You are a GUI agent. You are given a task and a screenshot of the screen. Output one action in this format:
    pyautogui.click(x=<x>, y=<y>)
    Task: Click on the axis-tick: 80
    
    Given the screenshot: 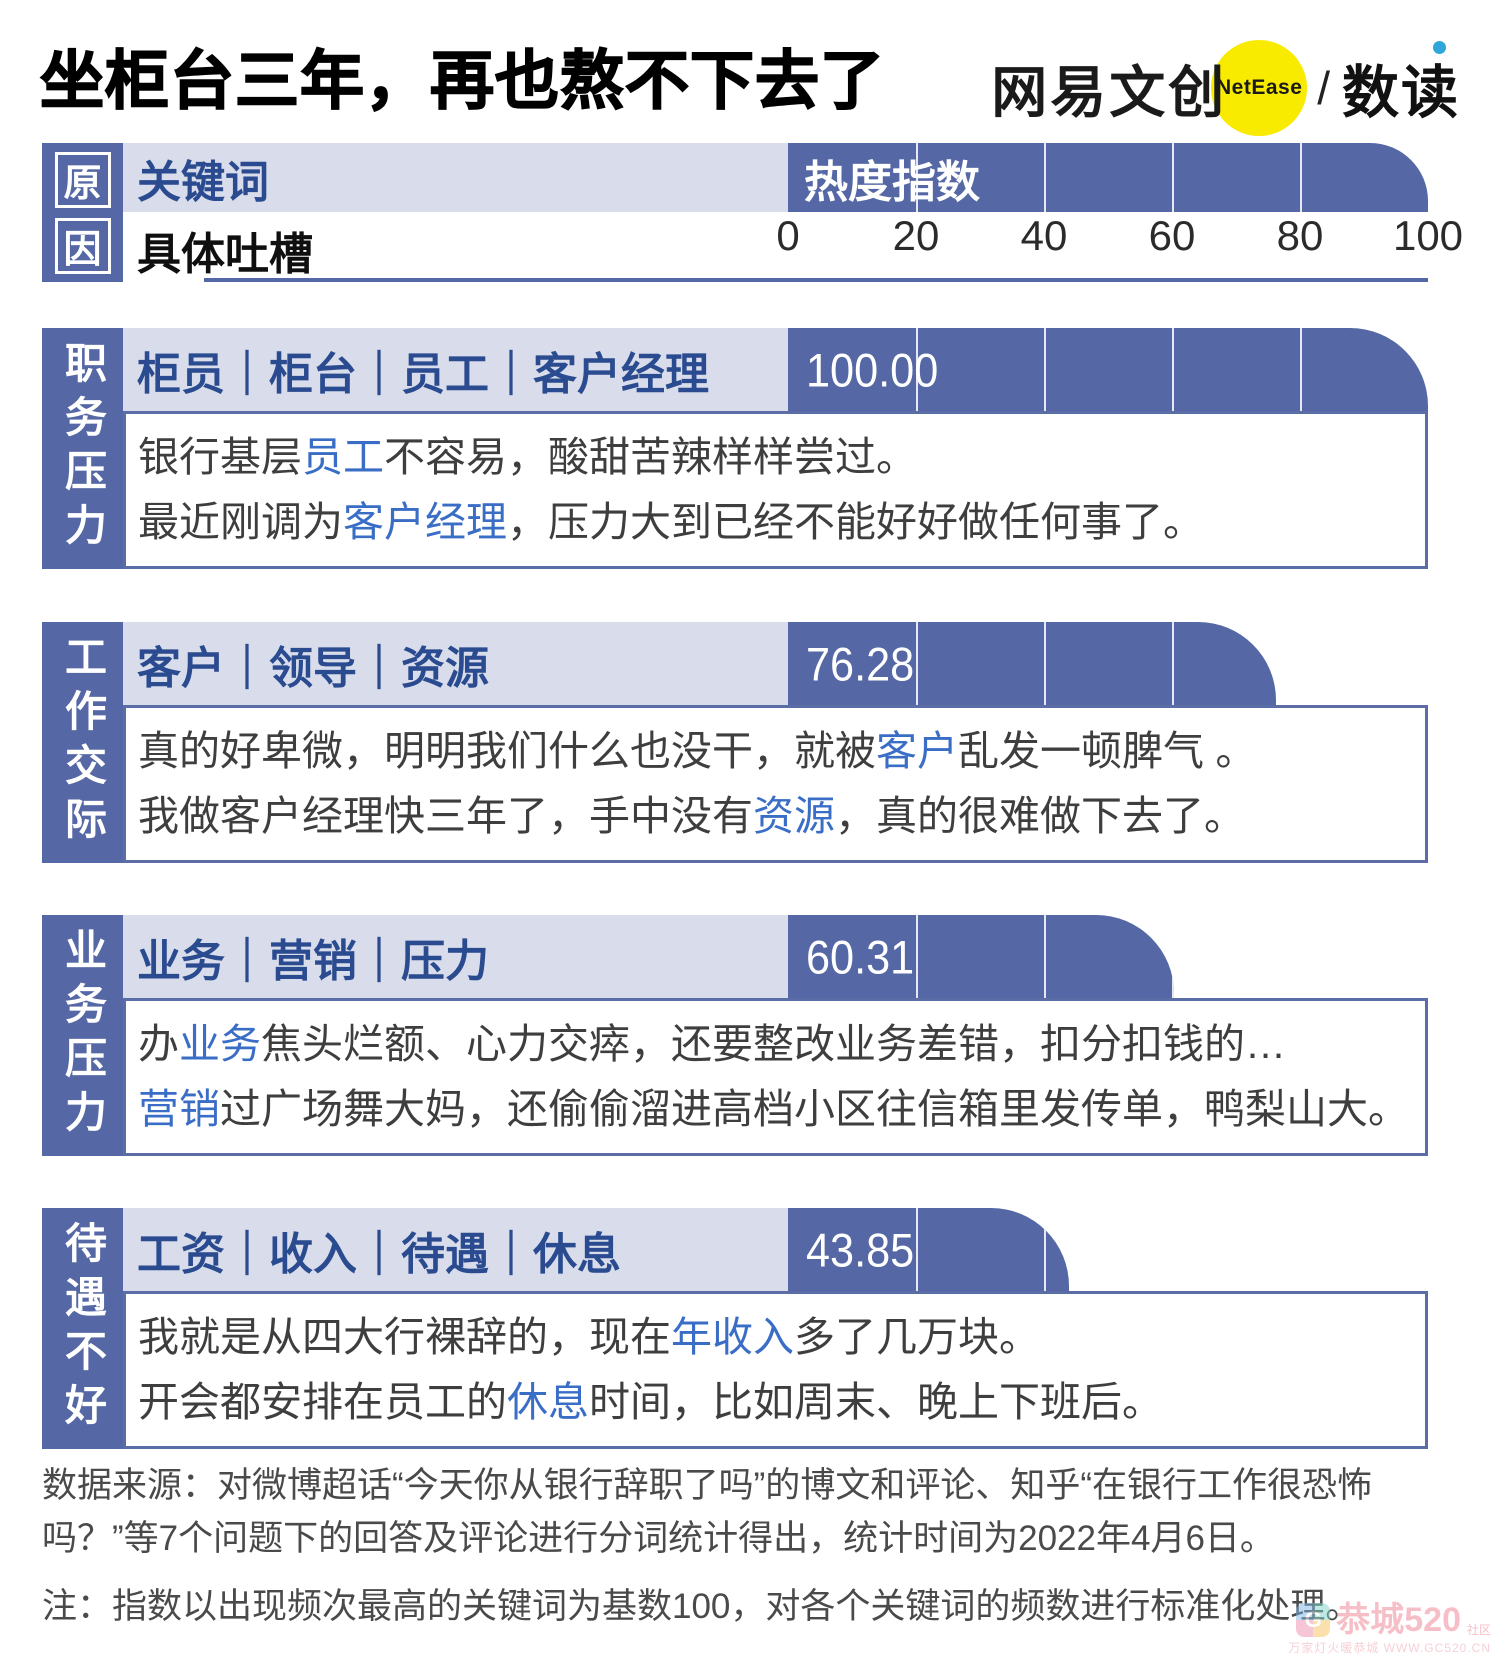 What is the action you would take?
    pyautogui.click(x=1300, y=236)
    